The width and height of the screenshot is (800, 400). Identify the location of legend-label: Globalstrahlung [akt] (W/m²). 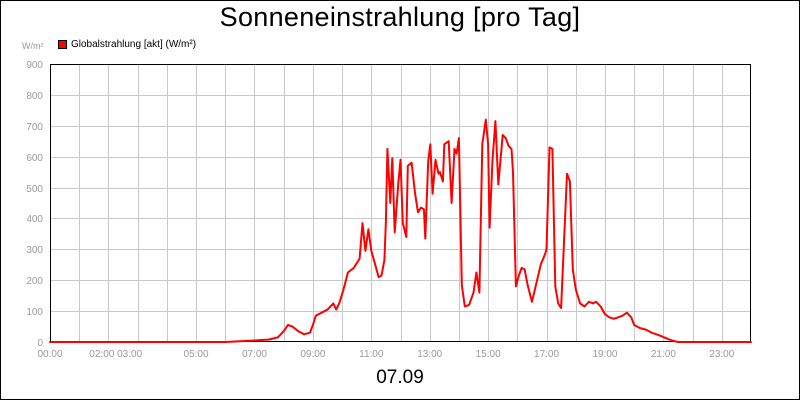
(134, 44).